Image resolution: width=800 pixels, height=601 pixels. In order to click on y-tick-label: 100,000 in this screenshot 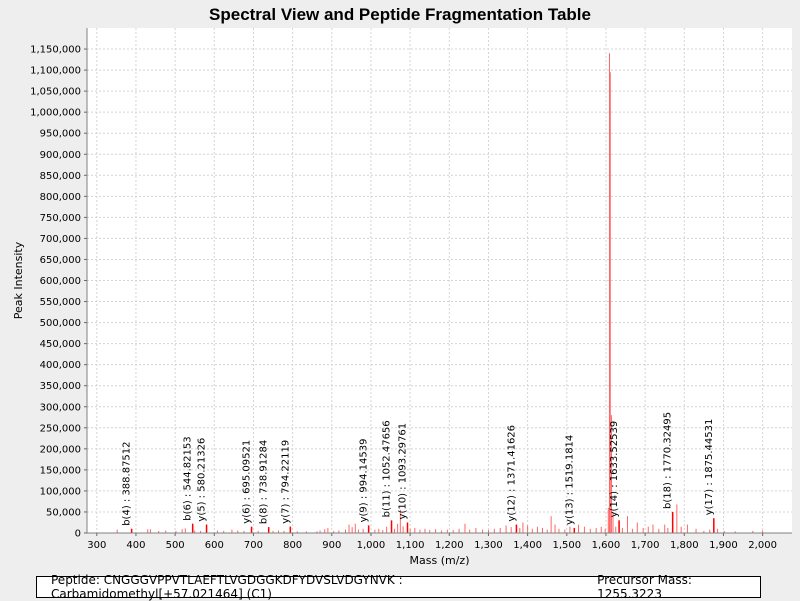, I will do `click(60, 491)`.